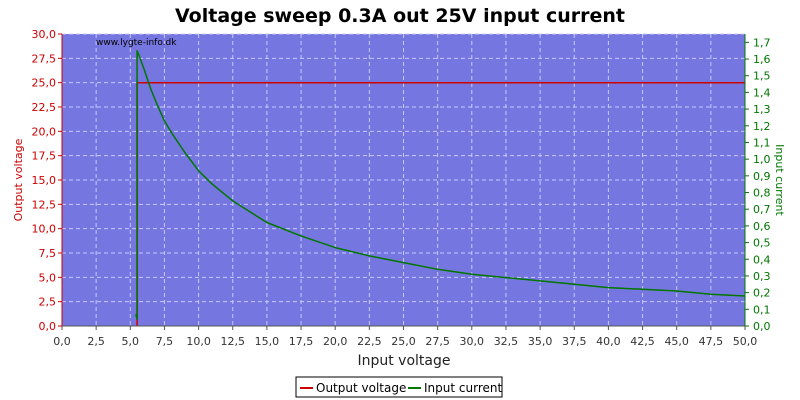 The image size is (800, 400). Describe the element at coordinates (48, 277) in the screenshot. I see `y-left-tick-label-2: 5,0` at that location.